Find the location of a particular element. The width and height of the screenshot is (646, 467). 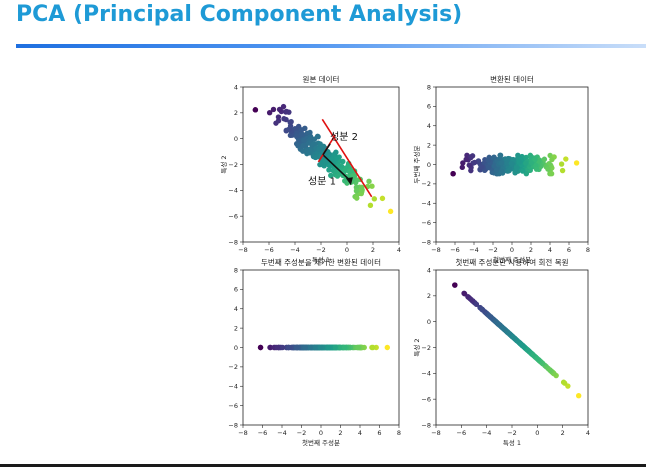

panel-title: 변환된 데이터 is located at coordinates (512, 79).